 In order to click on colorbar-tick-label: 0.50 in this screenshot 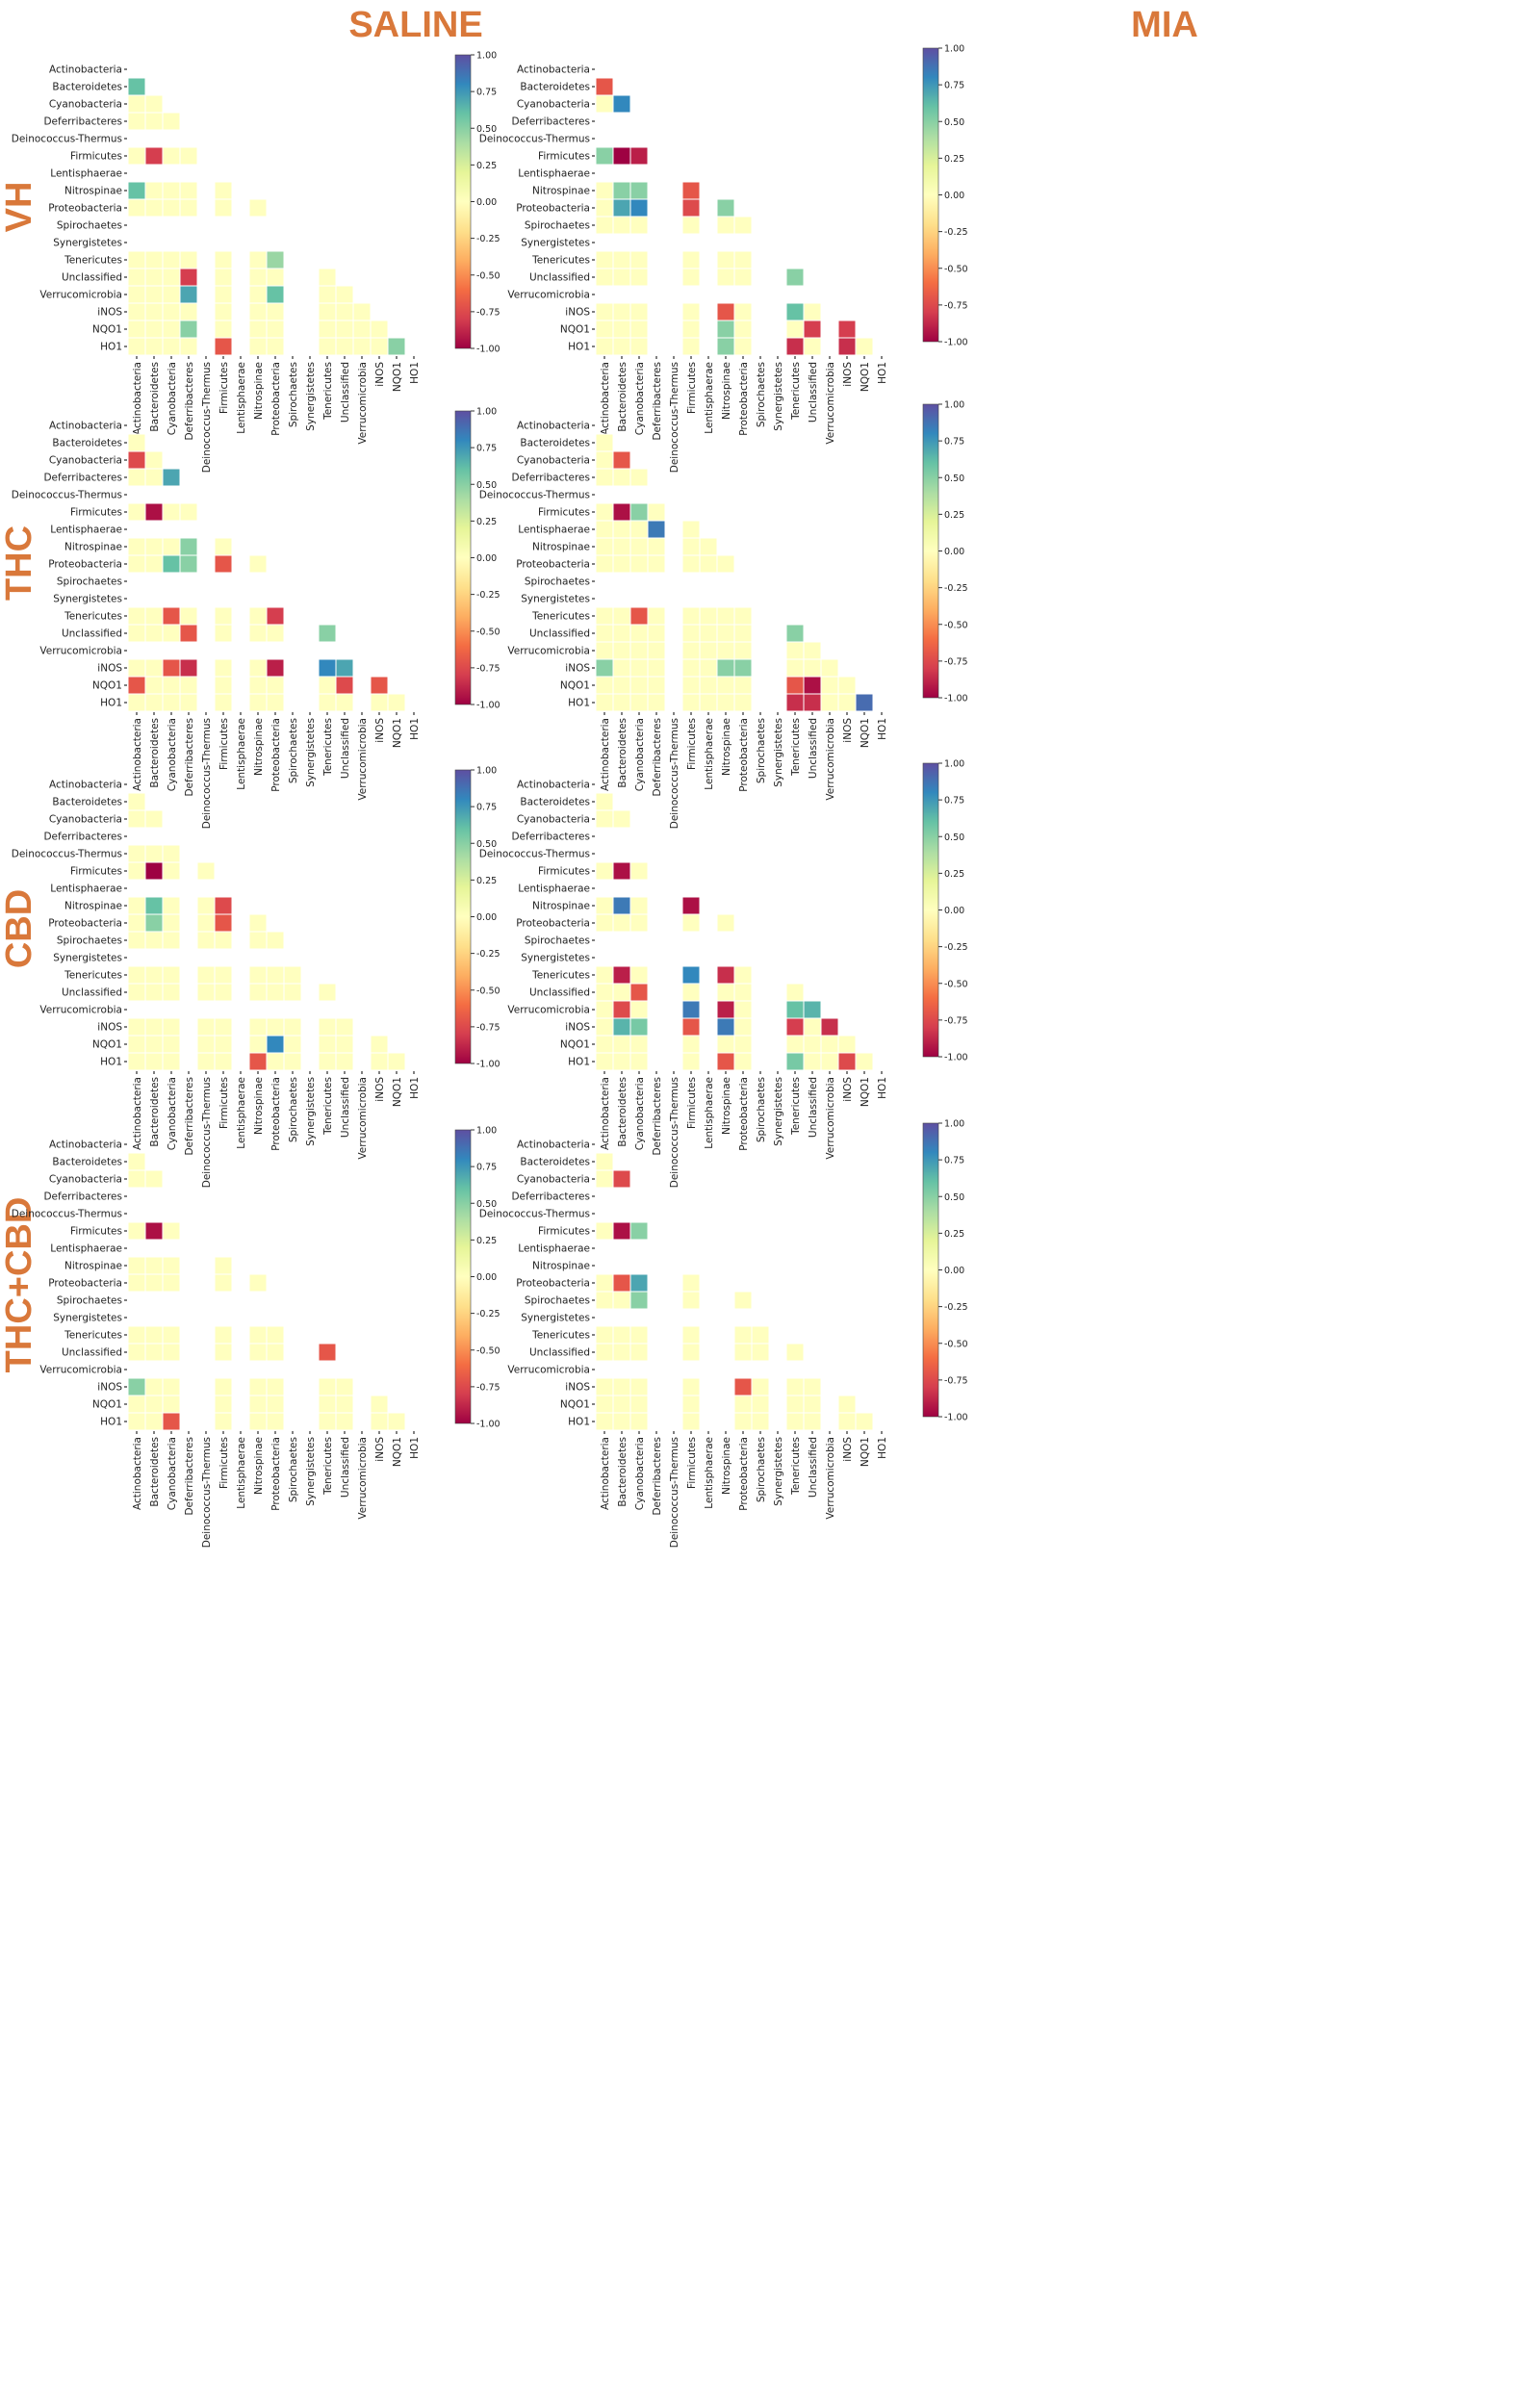, I will do `click(954, 479)`.